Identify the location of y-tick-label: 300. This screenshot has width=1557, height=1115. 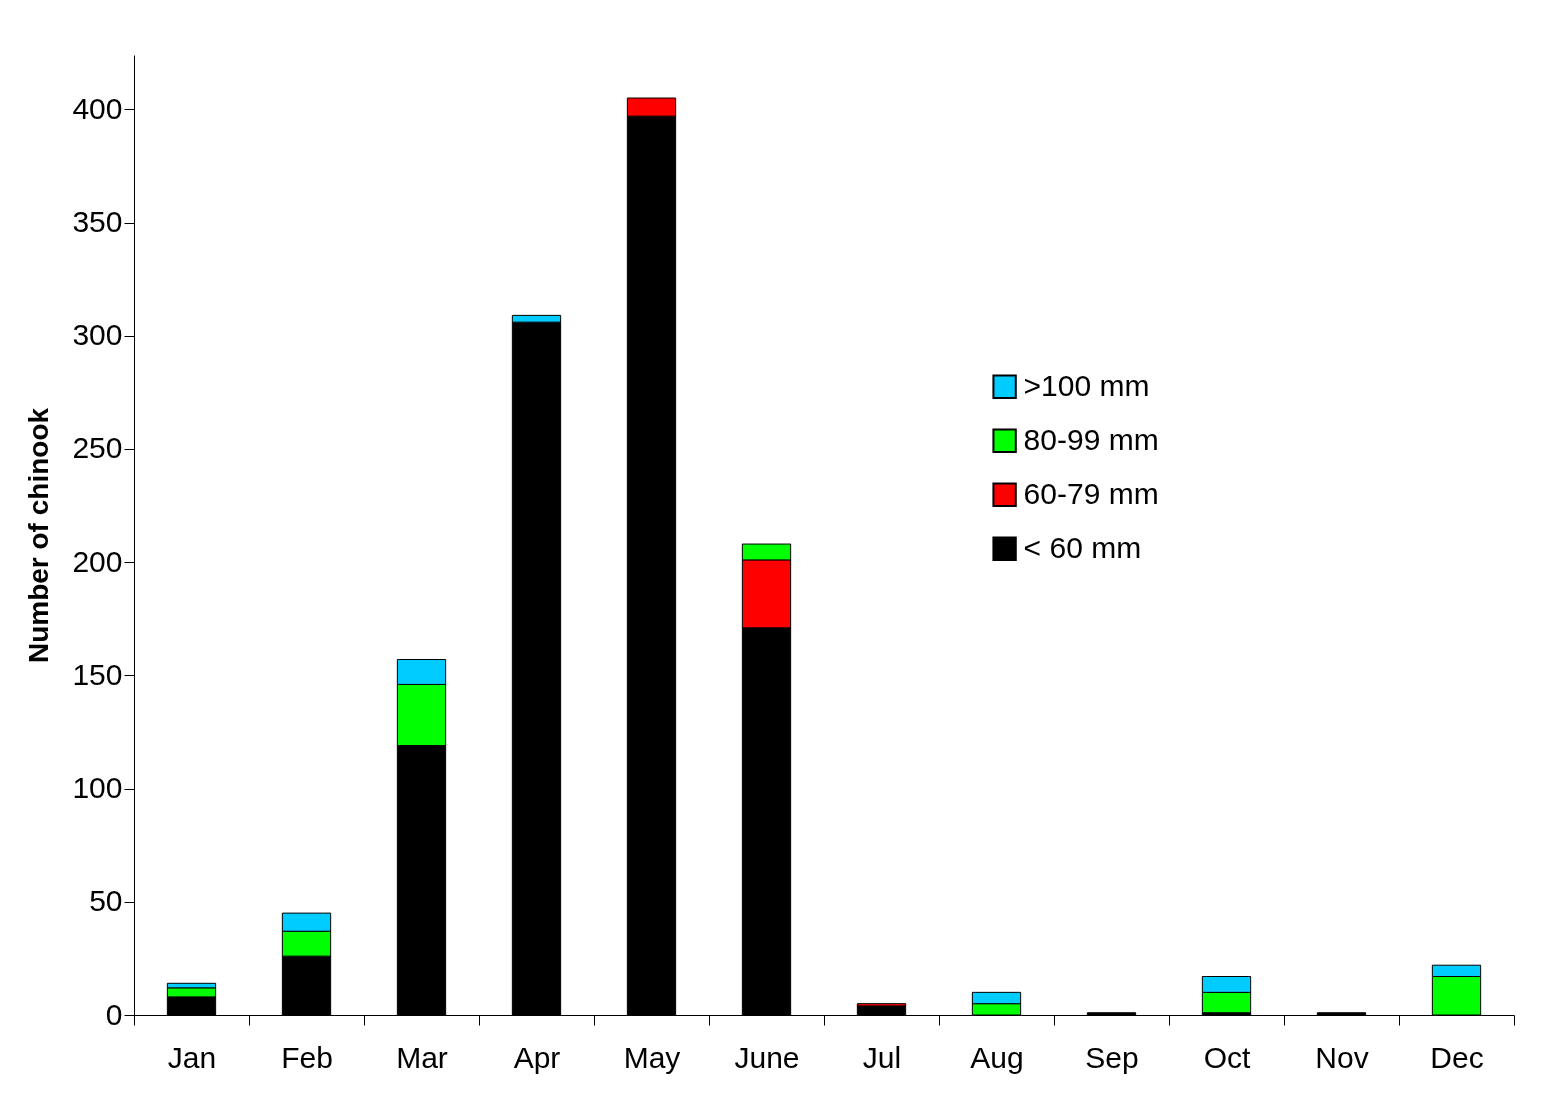
(97, 335).